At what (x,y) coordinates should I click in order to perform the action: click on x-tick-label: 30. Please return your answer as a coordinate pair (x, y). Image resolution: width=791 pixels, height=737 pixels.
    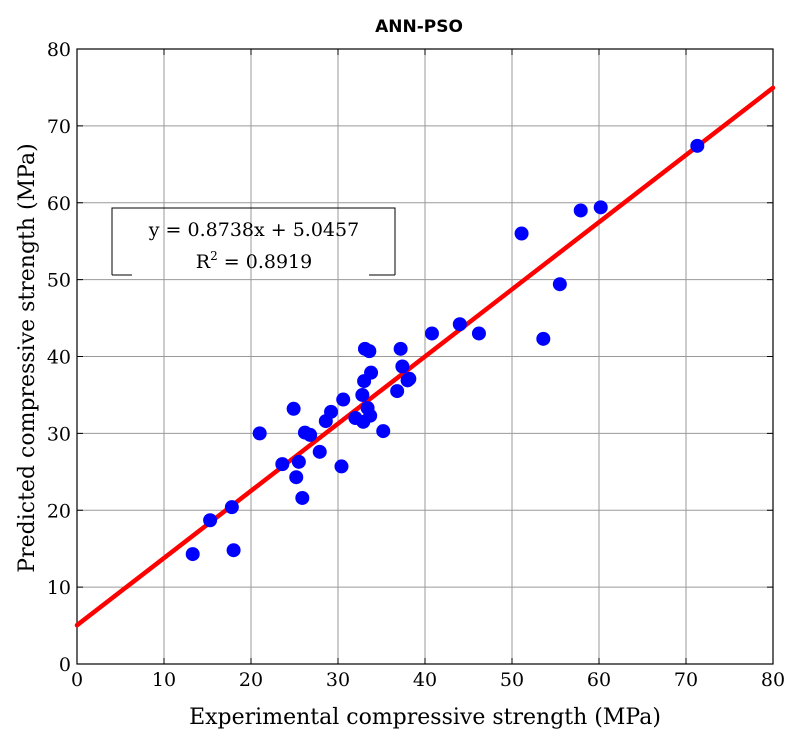
    Looking at the image, I should click on (338, 680).